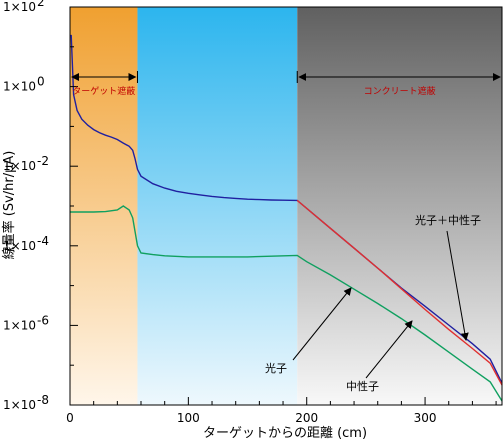 The height and width of the screenshot is (441, 503). I want to click on y-tick-exponent: -8, so click(43, 400).